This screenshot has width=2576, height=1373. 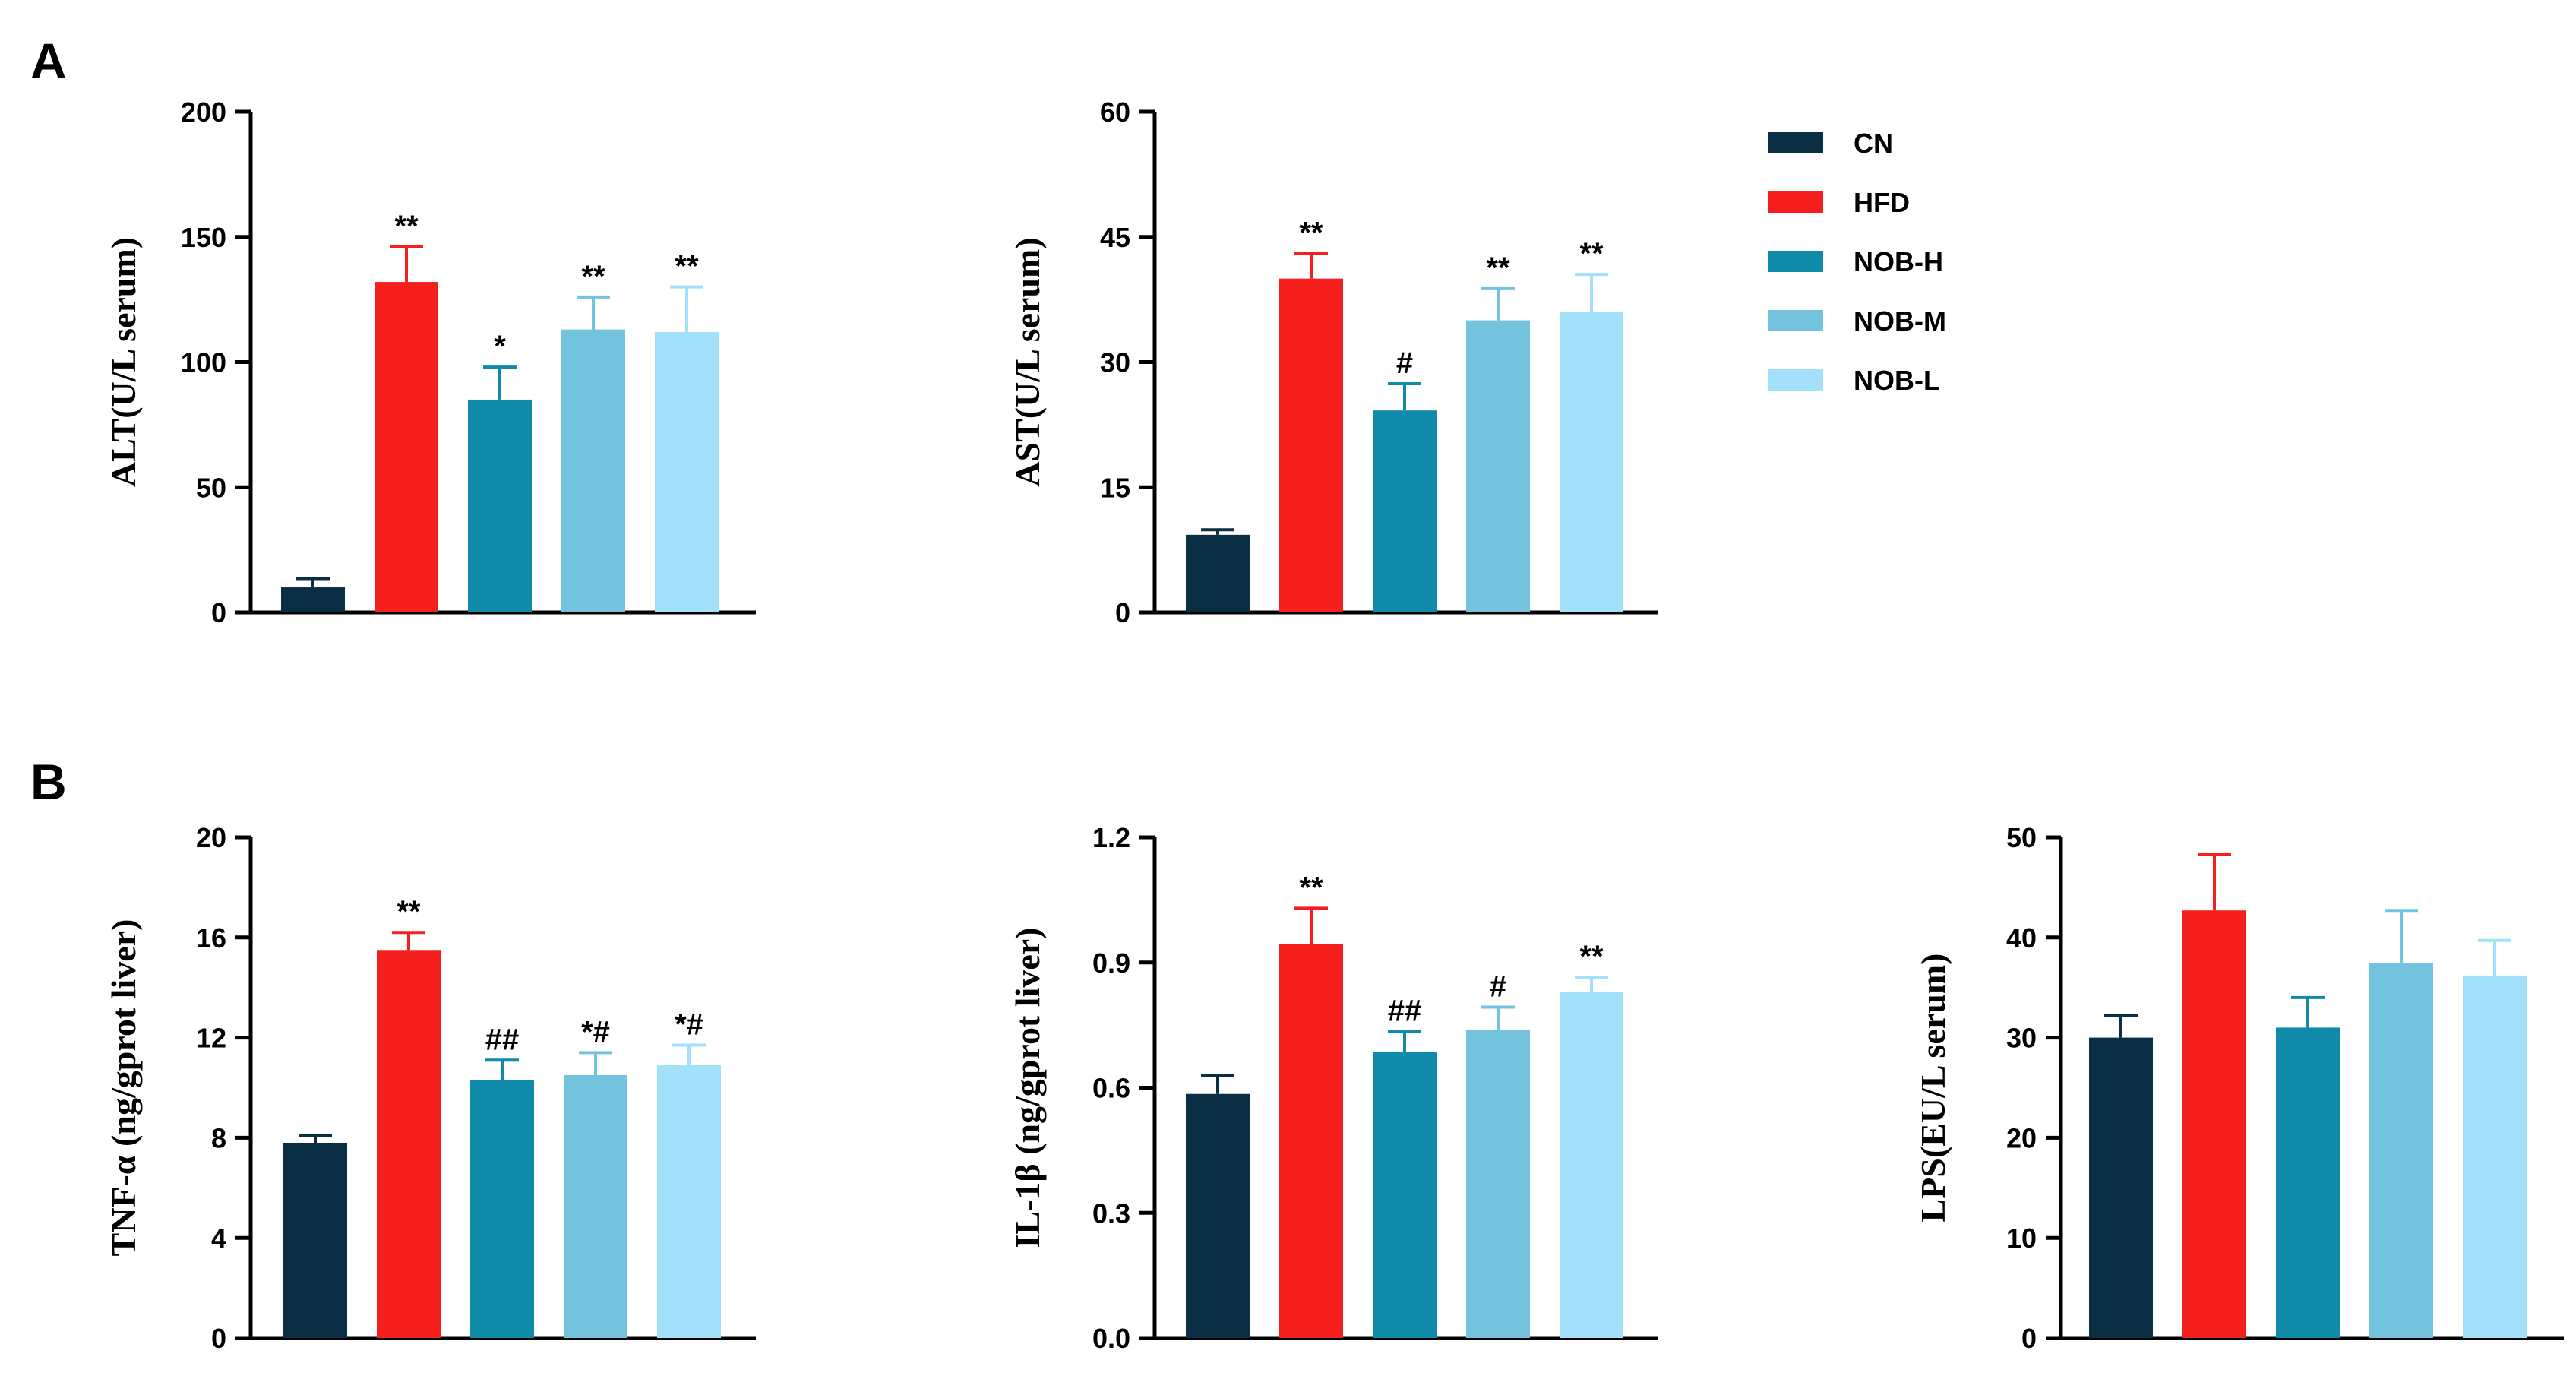 I want to click on legend-label-cn: CN, so click(x=1873, y=143).